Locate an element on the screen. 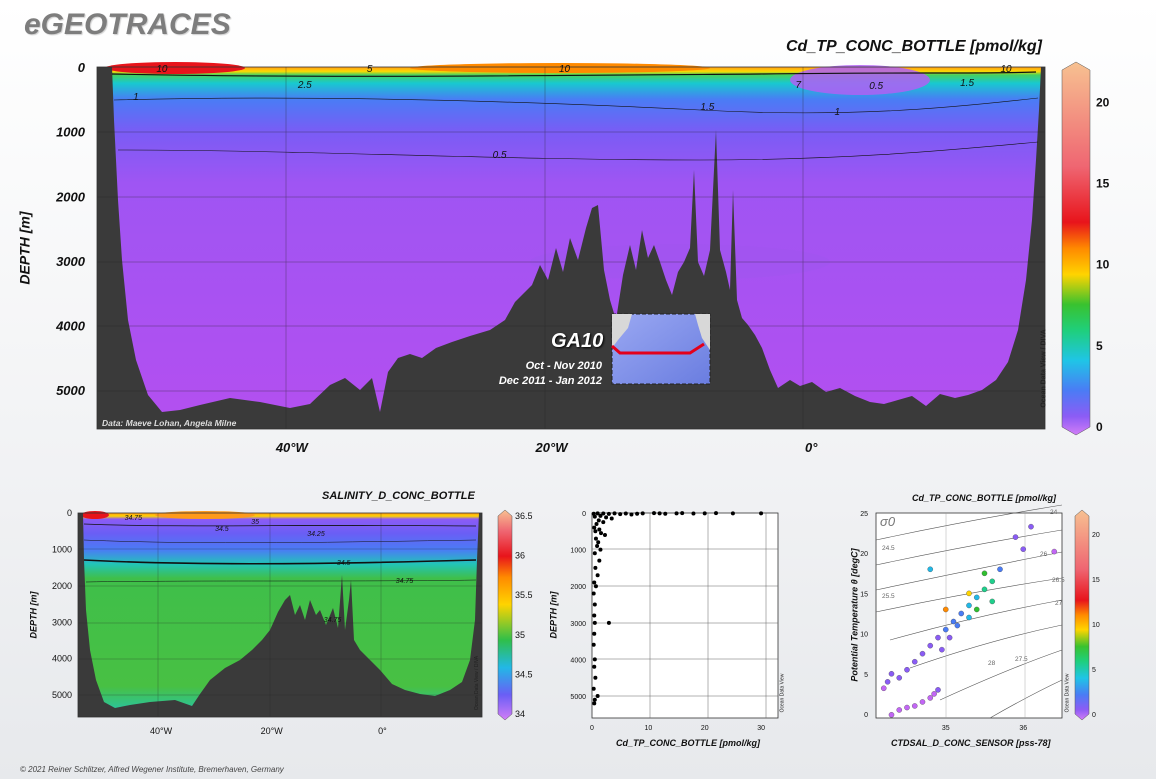 This screenshot has height=779, width=1156. salinity-ytick: 2000 is located at coordinates (62, 586).